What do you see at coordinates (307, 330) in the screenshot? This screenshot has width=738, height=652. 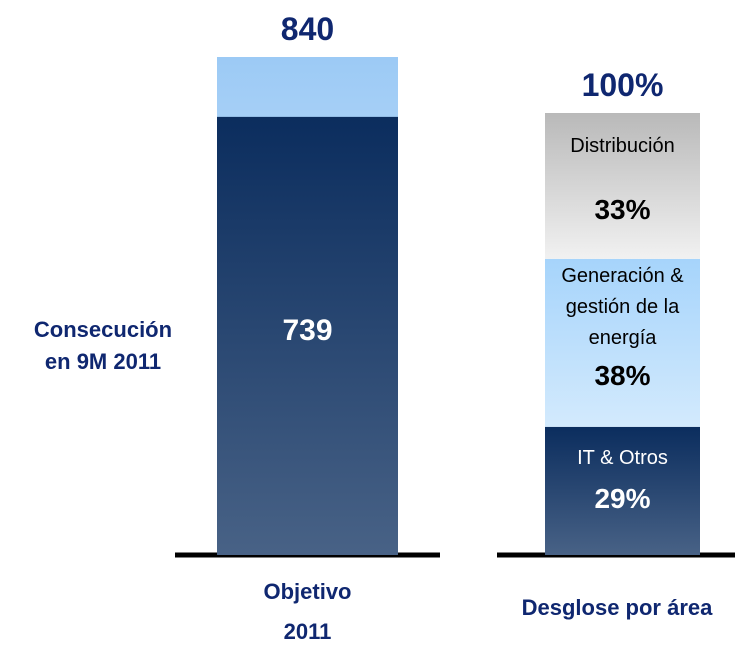 I see `value-label: 739` at bounding box center [307, 330].